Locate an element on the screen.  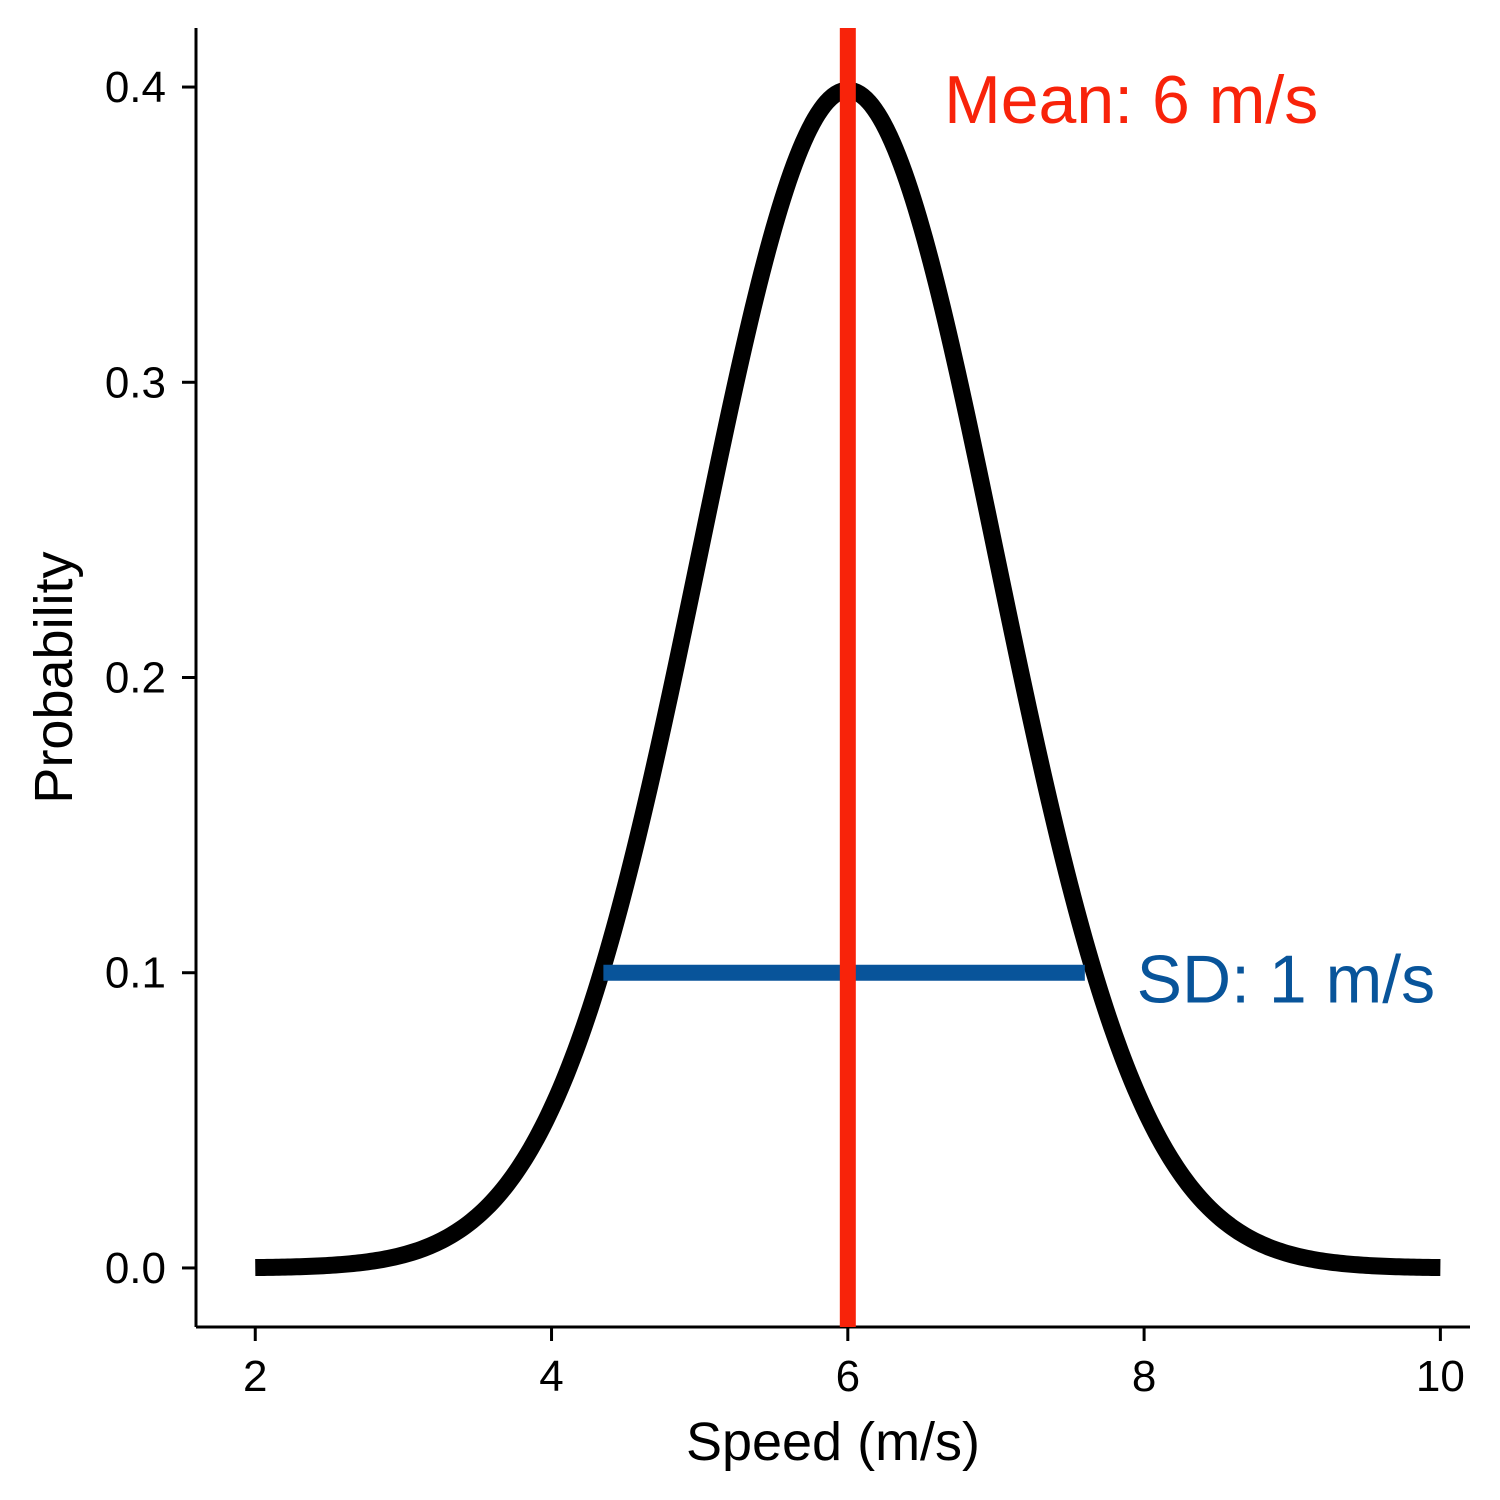
y-tick-label: 0.3 is located at coordinates (135, 382).